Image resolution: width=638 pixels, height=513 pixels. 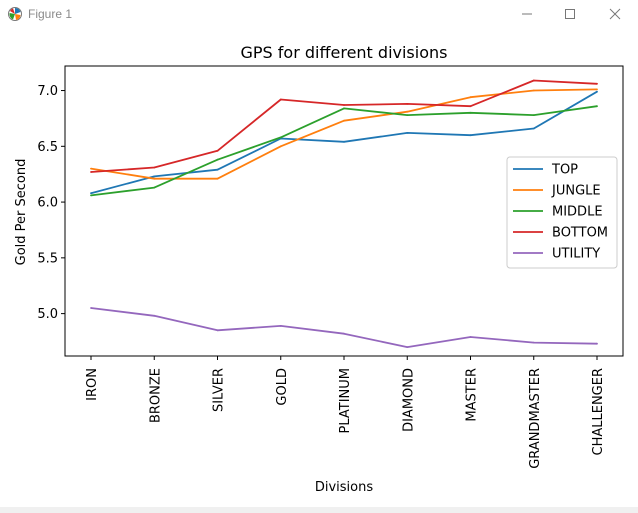 What do you see at coordinates (47, 203) in the screenshot?
I see `y-tick-label: 6.0` at bounding box center [47, 203].